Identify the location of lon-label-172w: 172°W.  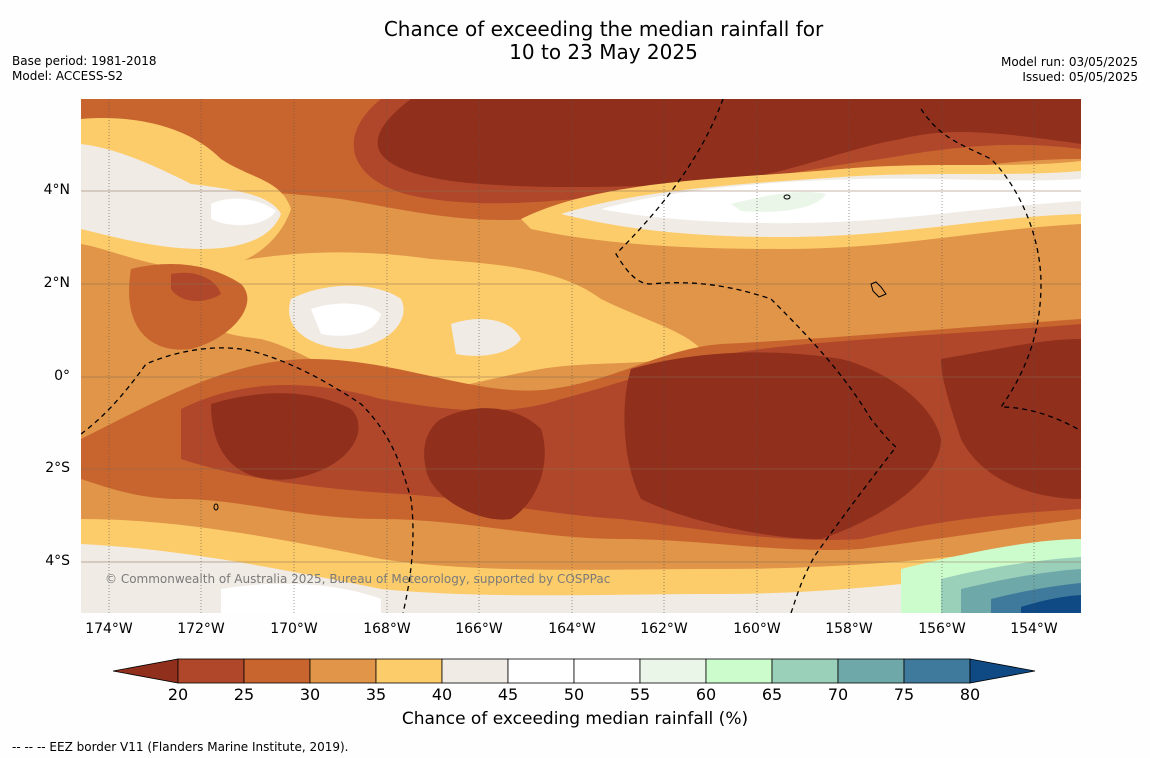
(201, 629).